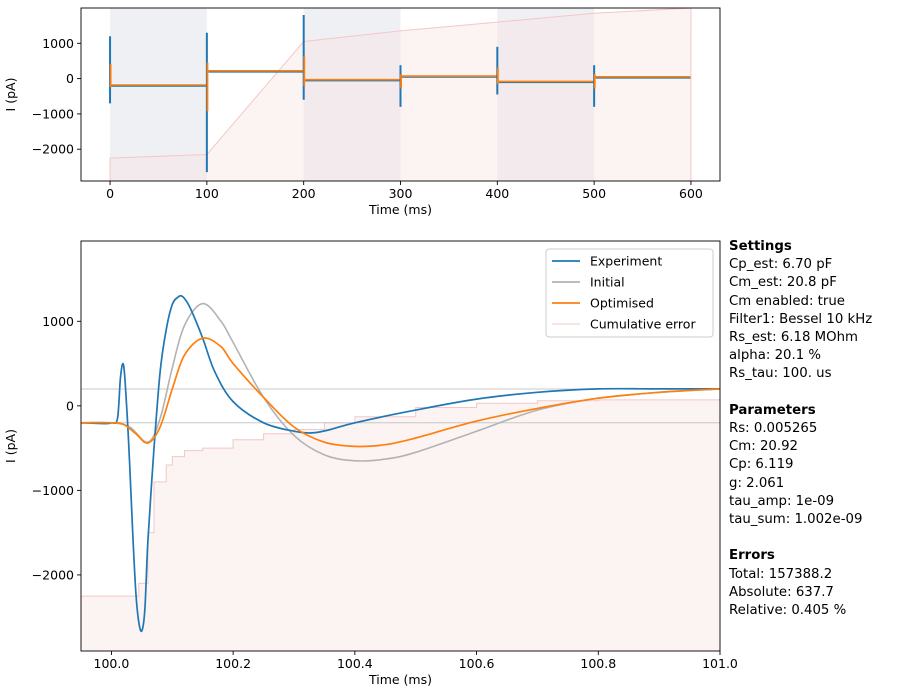  I want to click on legend-label: Cumulative error, so click(643, 324).